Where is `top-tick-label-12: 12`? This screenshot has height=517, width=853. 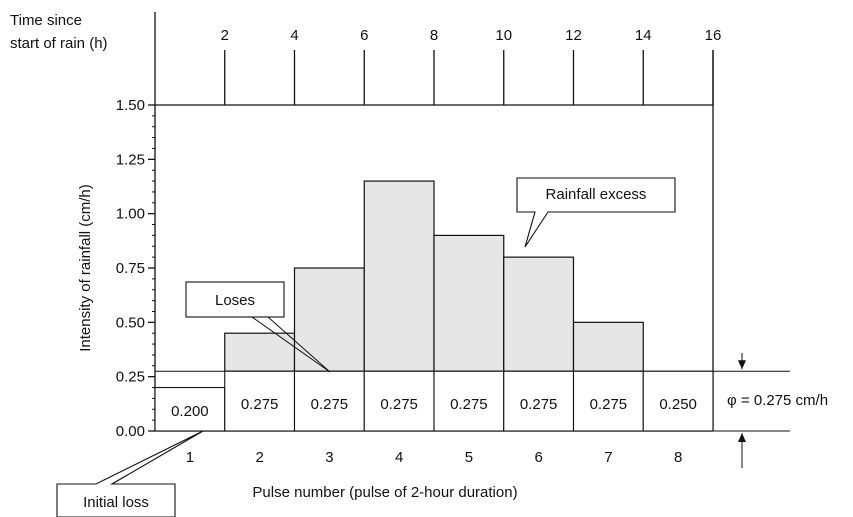 top-tick-label-12: 12 is located at coordinates (573, 35).